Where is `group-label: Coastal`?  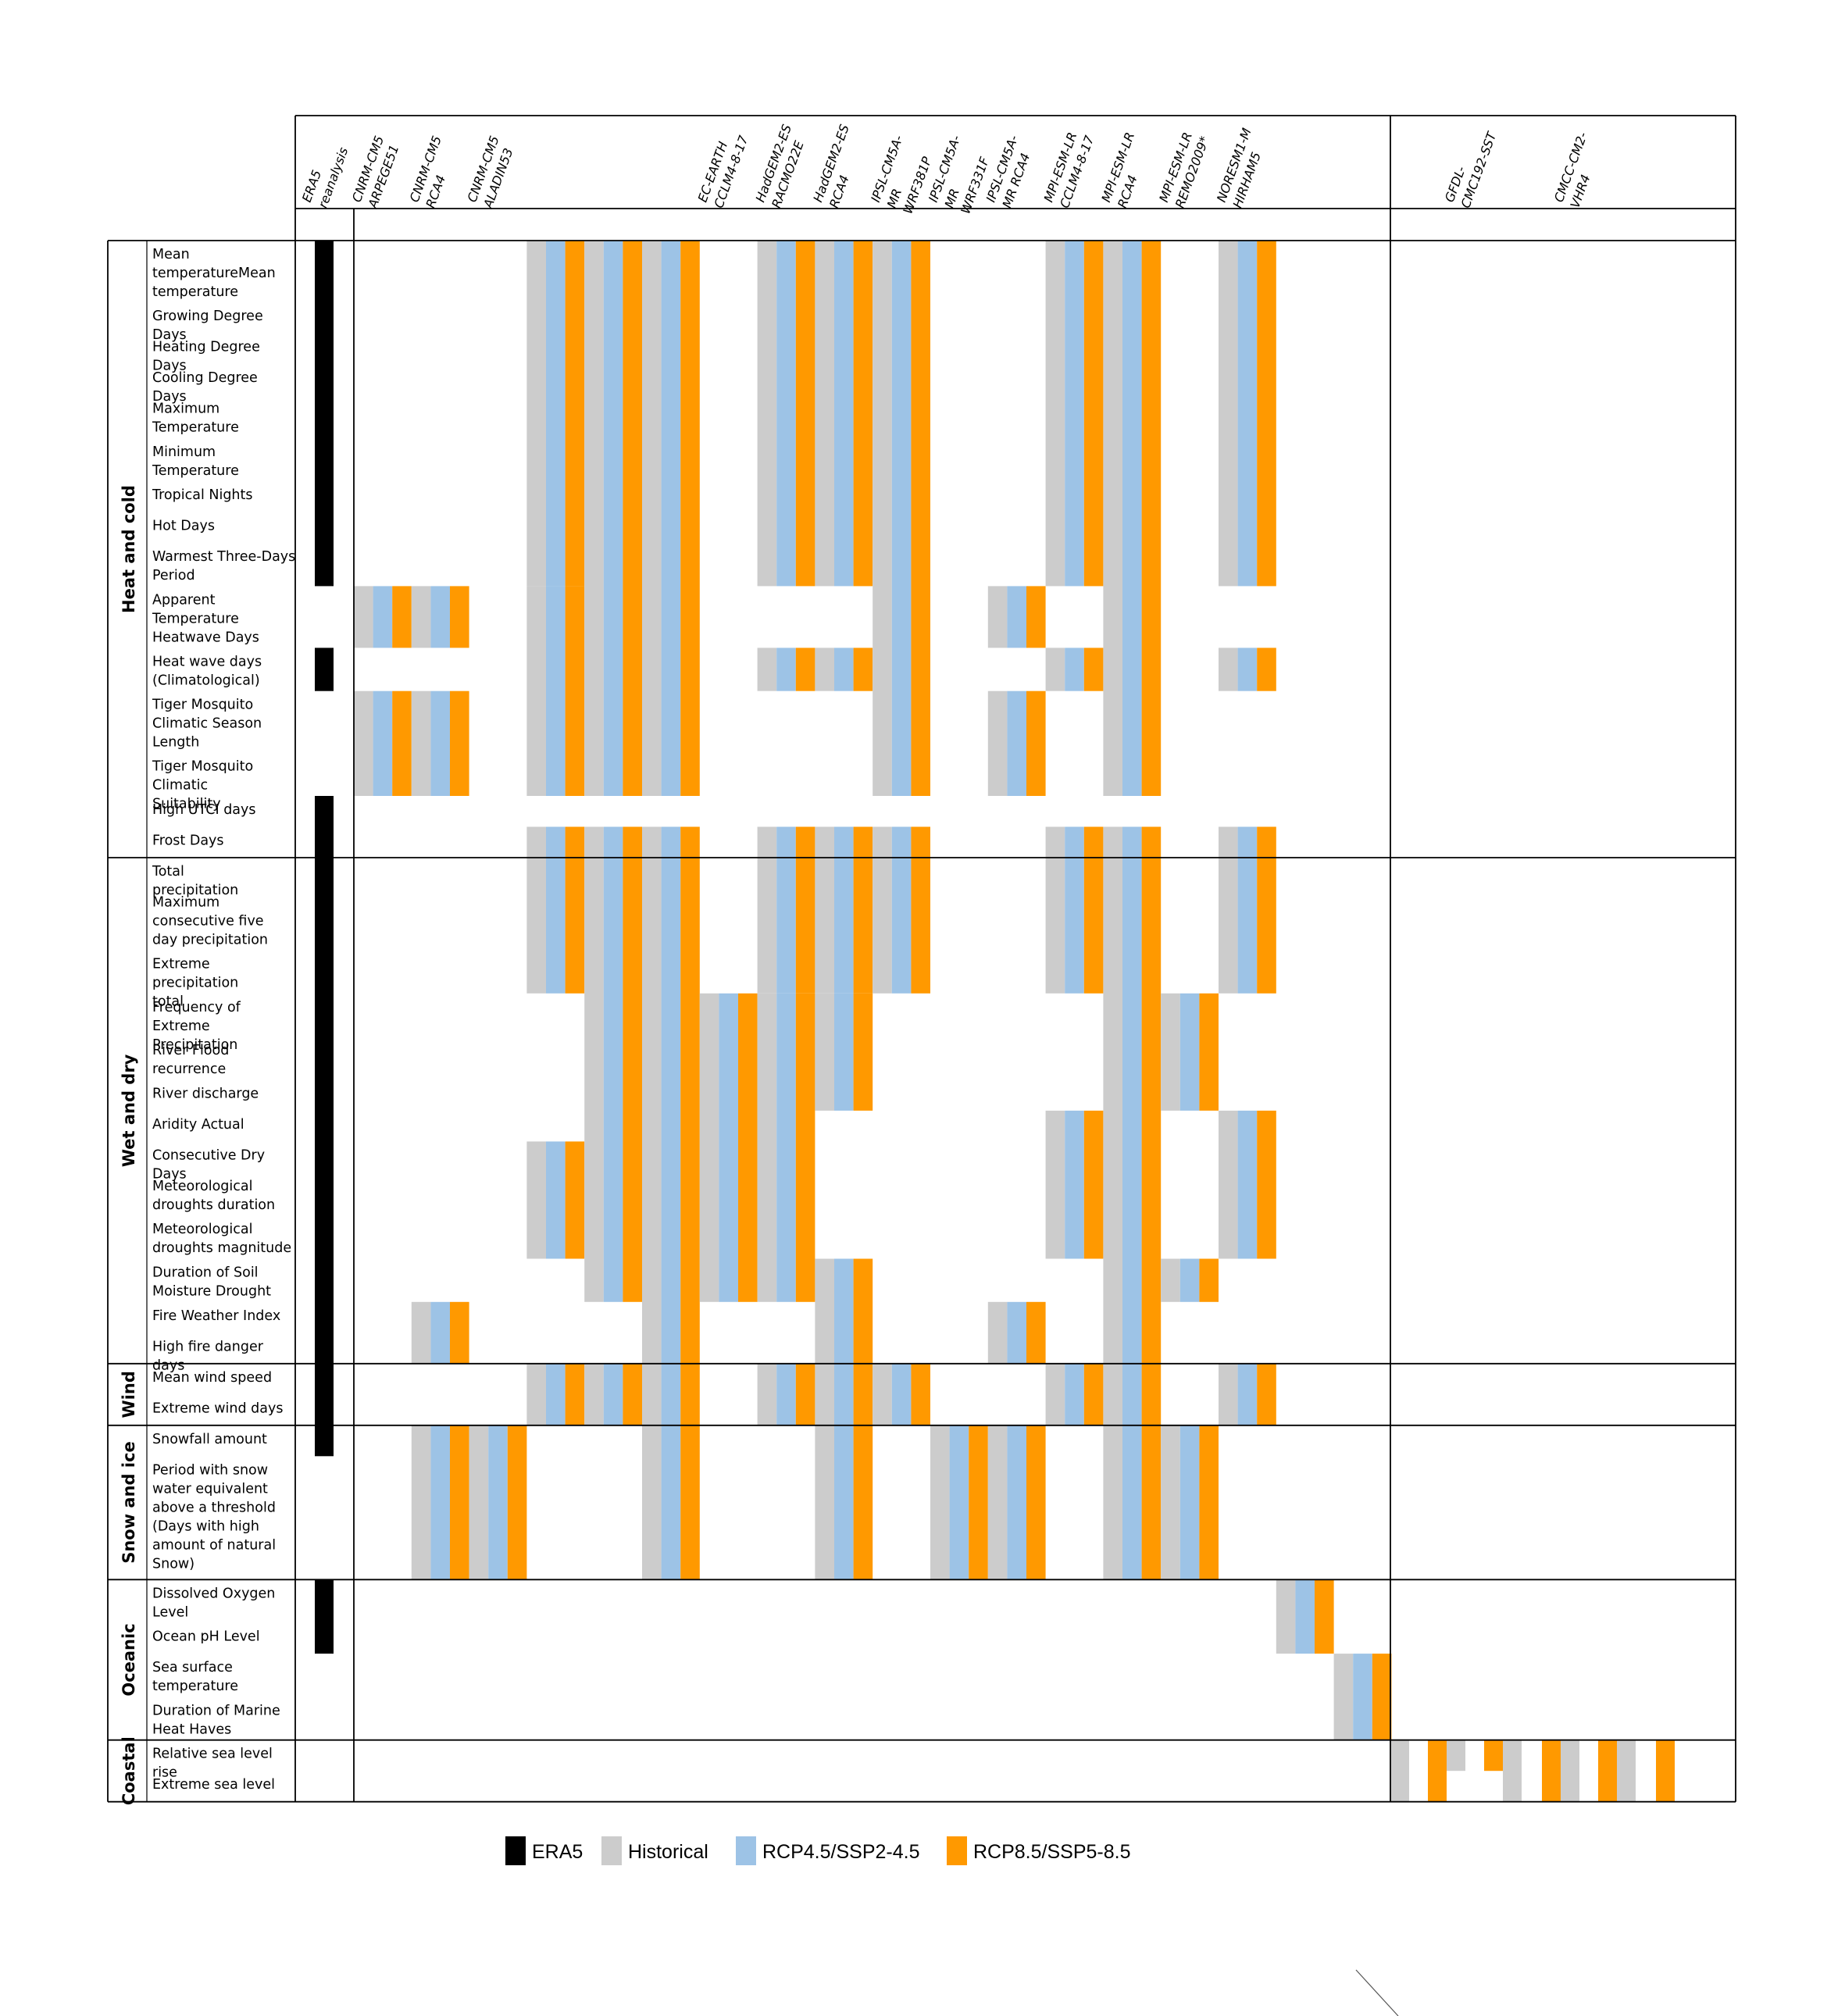
group-label: Coastal is located at coordinates (129, 1770).